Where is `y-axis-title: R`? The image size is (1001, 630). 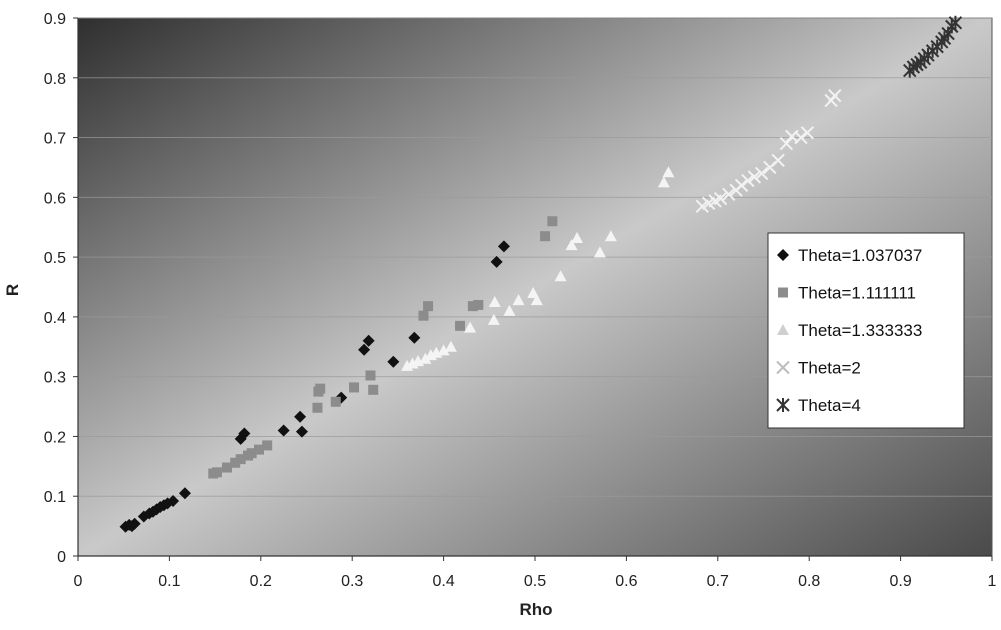 y-axis-title: R is located at coordinates (12, 290).